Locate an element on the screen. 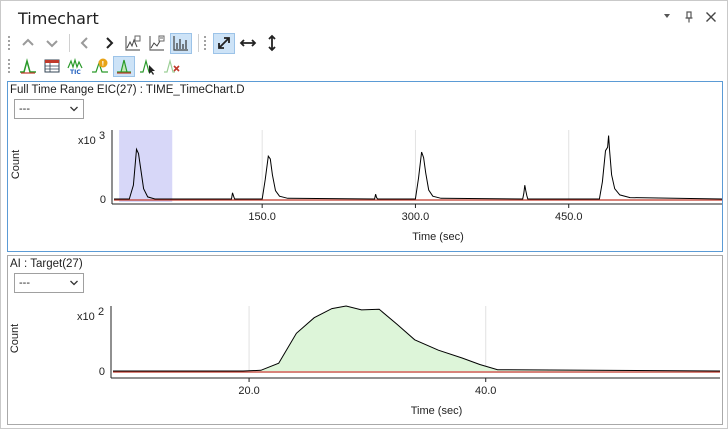 Image resolution: width=728 pixels, height=429 pixels. toolbar-navigation is located at coordinates (146, 43).